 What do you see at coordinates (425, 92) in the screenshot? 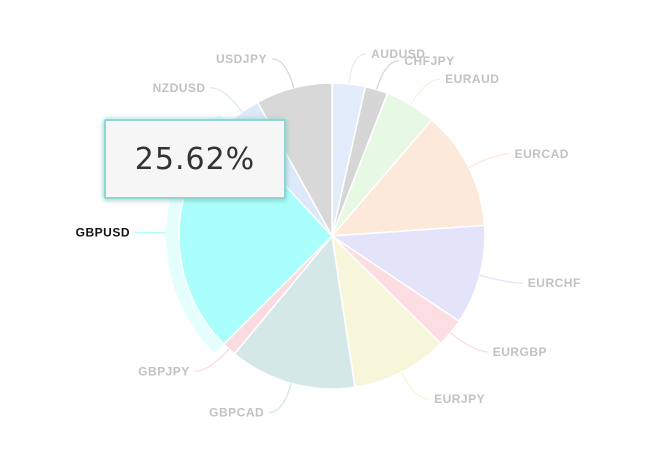
I see `connector-euraud` at bounding box center [425, 92].